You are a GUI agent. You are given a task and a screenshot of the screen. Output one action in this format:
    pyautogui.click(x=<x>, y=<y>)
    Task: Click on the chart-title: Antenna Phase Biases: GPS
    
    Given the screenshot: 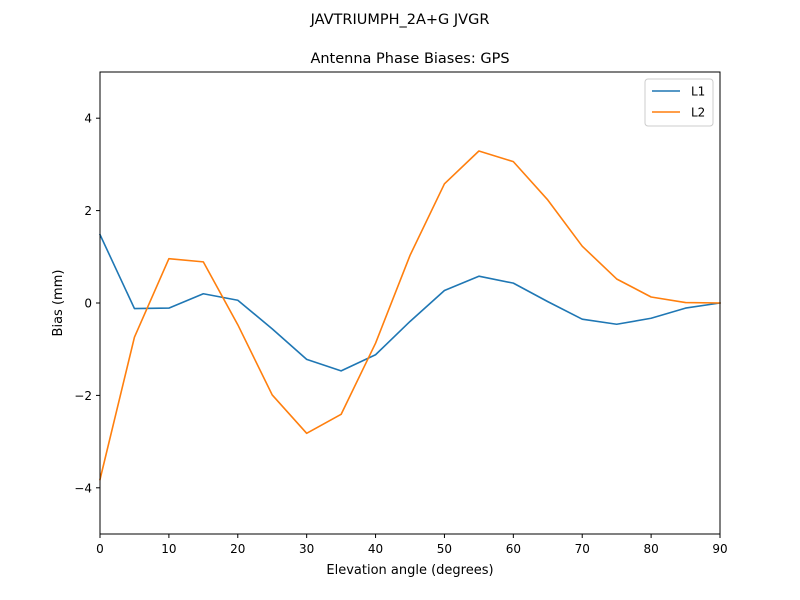 What is the action you would take?
    pyautogui.click(x=409, y=59)
    